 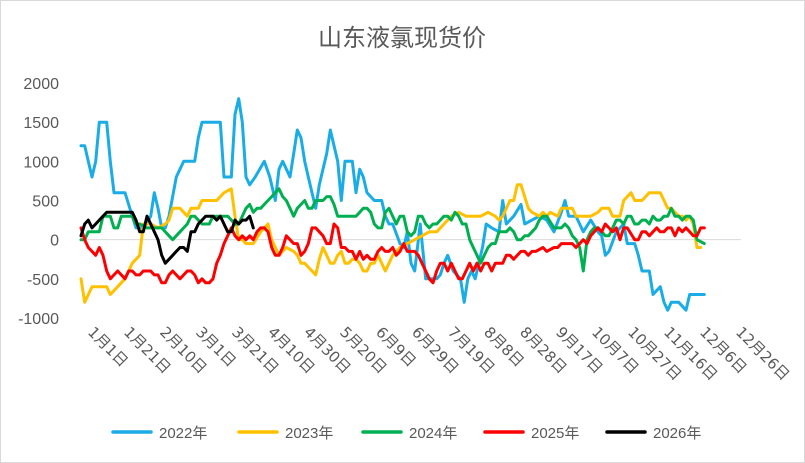 I want to click on legend: 2022年 2023年 2024年 2025年 2026年, so click(x=406, y=433).